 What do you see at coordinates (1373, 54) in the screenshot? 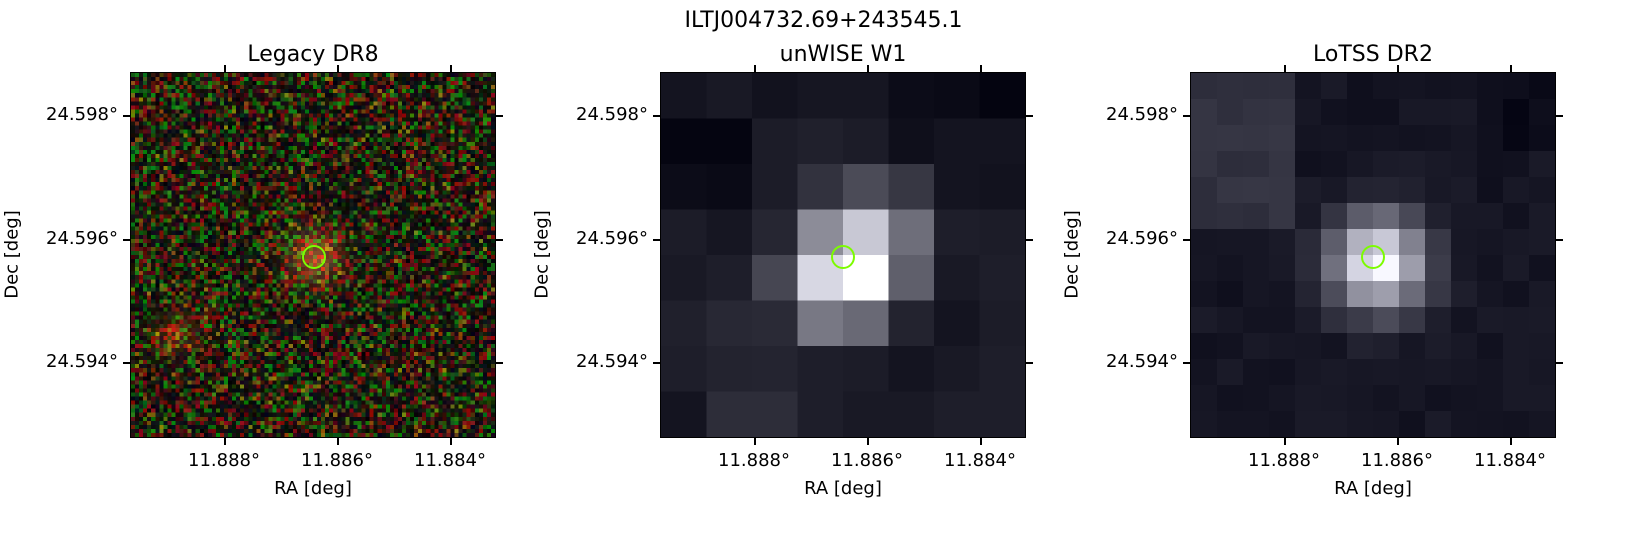
I see `panel-title: LoTSS DR2` at bounding box center [1373, 54].